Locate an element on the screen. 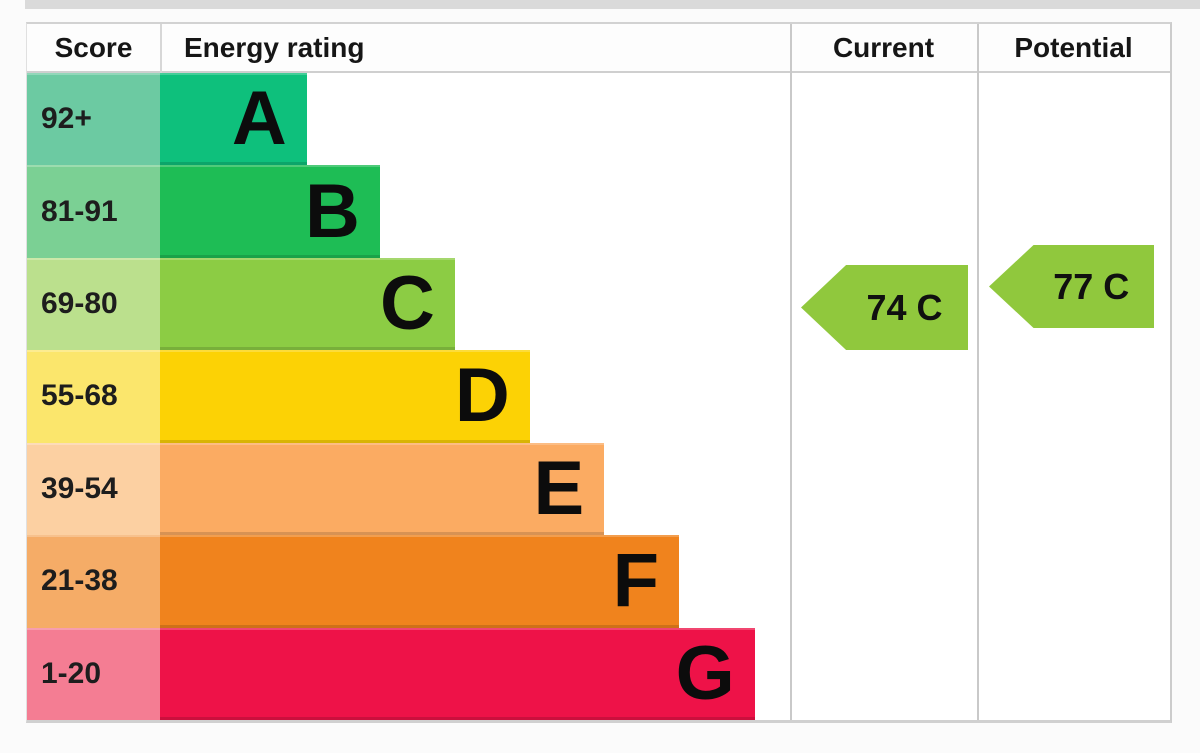 Image resolution: width=1200 pixels, height=753 pixels. rating-bar-a: A is located at coordinates (233, 119).